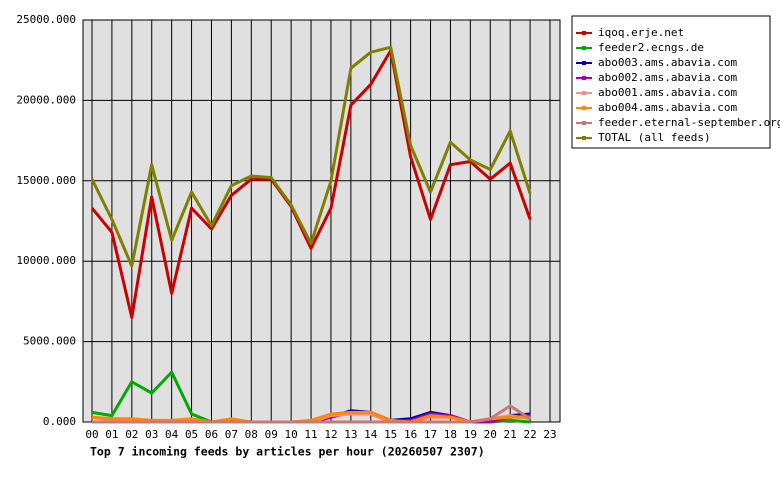 The height and width of the screenshot is (480, 780). What do you see at coordinates (211, 434) in the screenshot?
I see `x-tick-label: 06` at bounding box center [211, 434].